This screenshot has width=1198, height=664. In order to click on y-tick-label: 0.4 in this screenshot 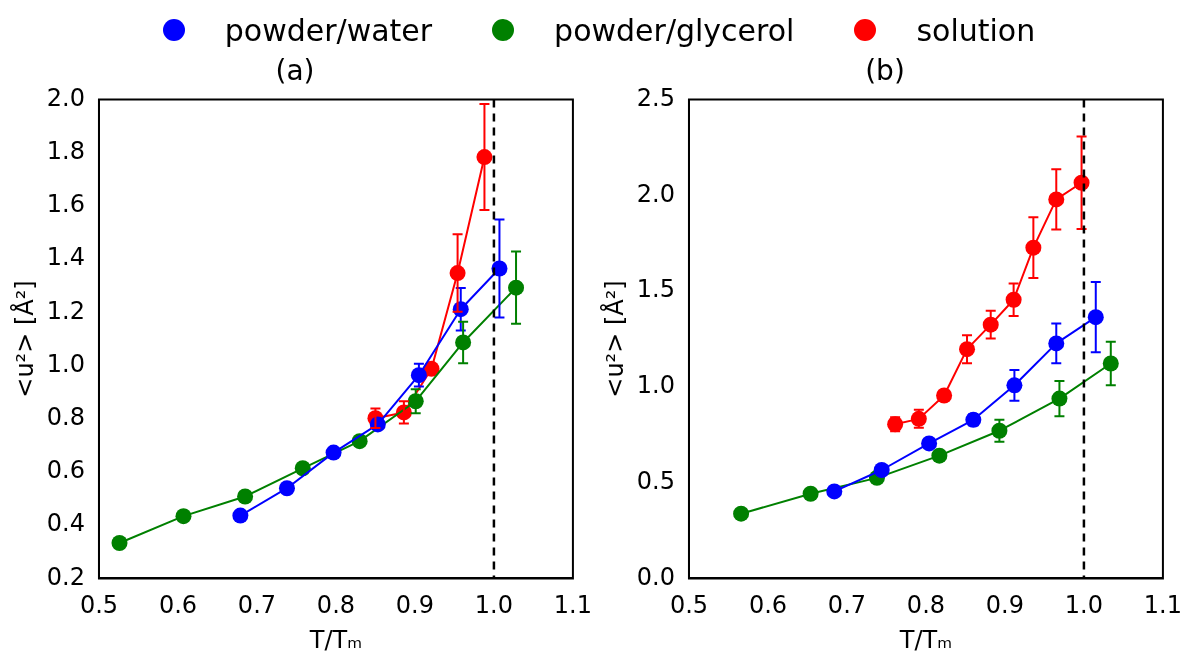, I will do `click(65, 523)`.